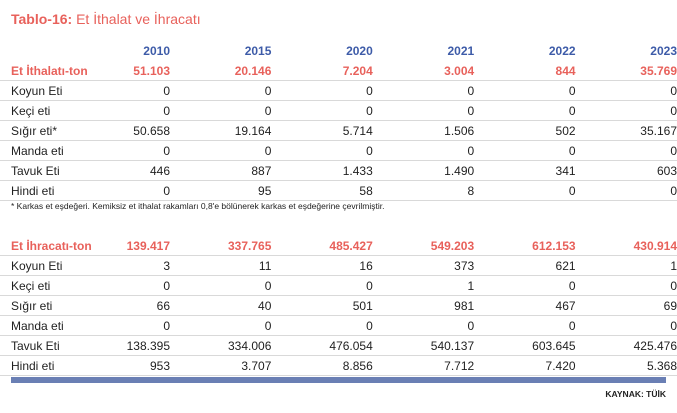 The height and width of the screenshot is (413, 677). What do you see at coordinates (55, 71) in the screenshot?
I see `row-label: Et İthalatı-ton` at bounding box center [55, 71].